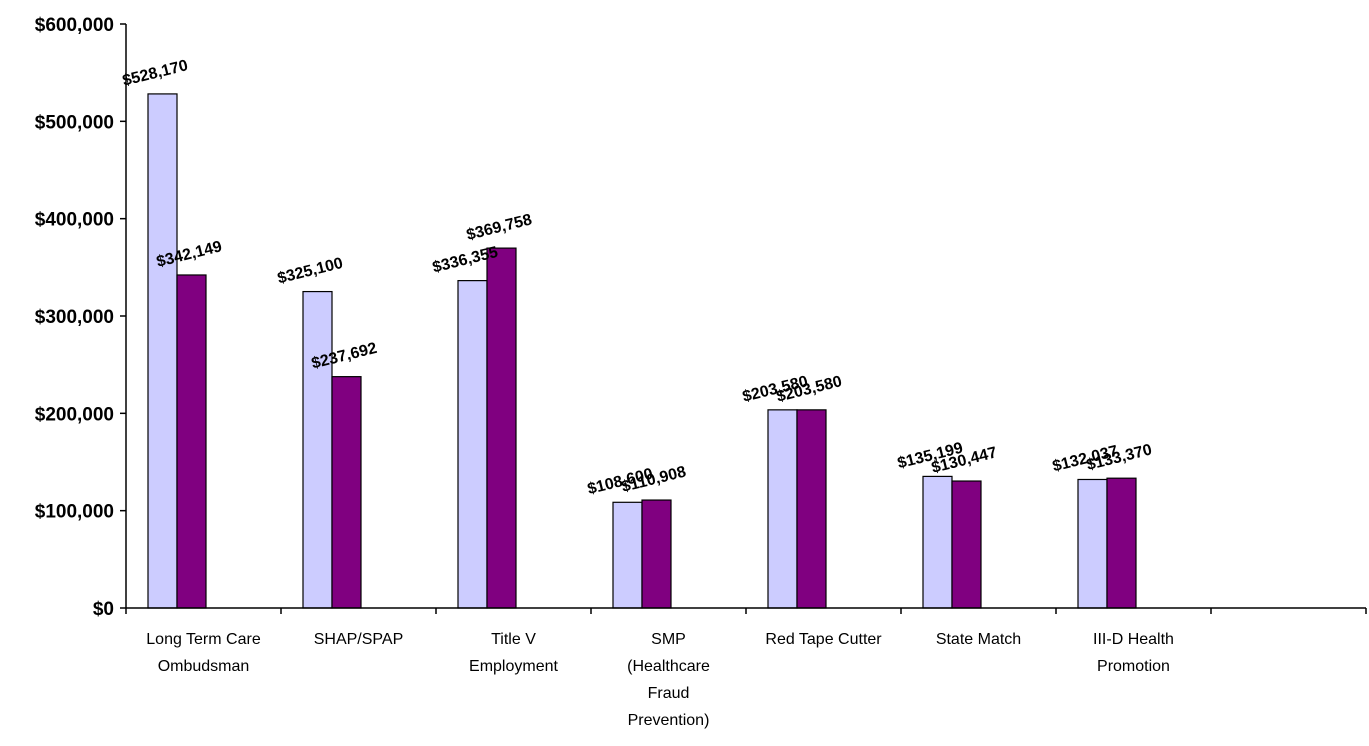 This screenshot has width=1369, height=746. Describe the element at coordinates (513, 666) in the screenshot. I see `x-category-label-line: Employment` at that location.